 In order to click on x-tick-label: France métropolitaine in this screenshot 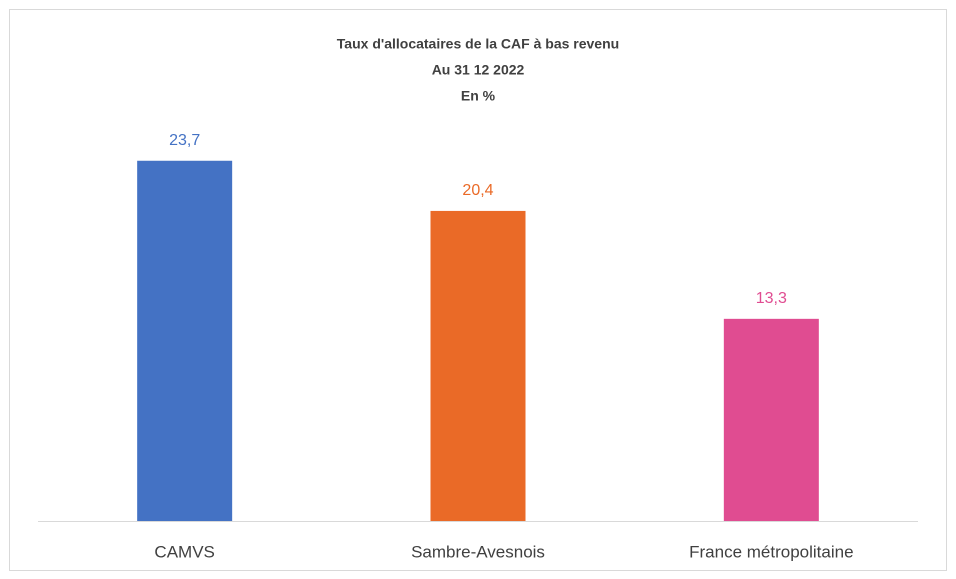, I will do `click(771, 551)`.